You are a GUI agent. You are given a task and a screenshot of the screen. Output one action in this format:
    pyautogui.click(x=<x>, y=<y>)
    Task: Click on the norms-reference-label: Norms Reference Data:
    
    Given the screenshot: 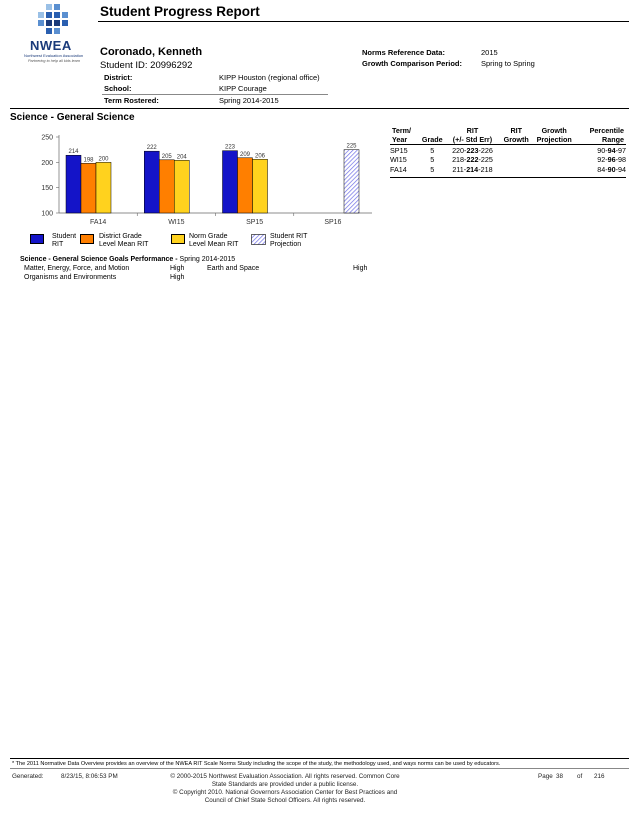 What is the action you would take?
    pyautogui.click(x=403, y=52)
    